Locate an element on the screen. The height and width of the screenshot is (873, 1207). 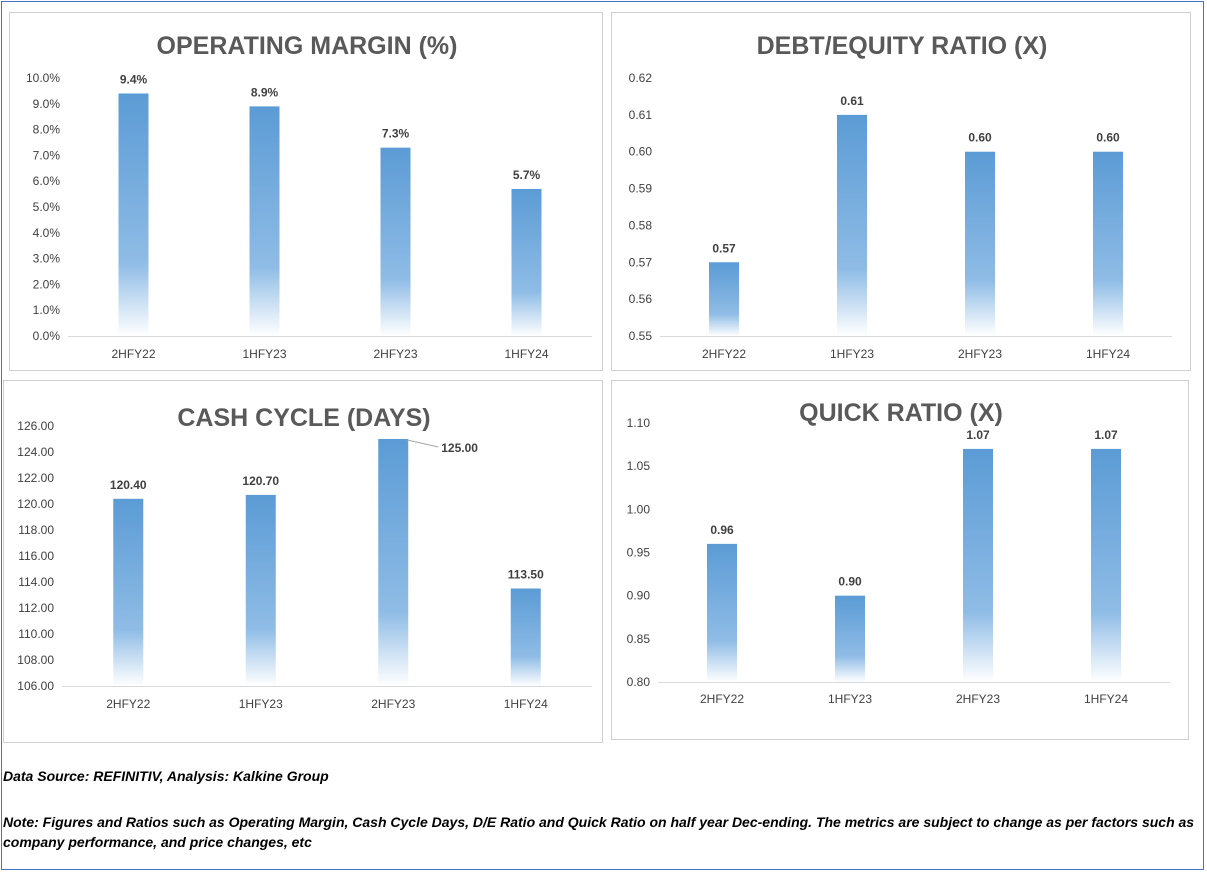
y-tick-label: 0.95 is located at coordinates (639, 553).